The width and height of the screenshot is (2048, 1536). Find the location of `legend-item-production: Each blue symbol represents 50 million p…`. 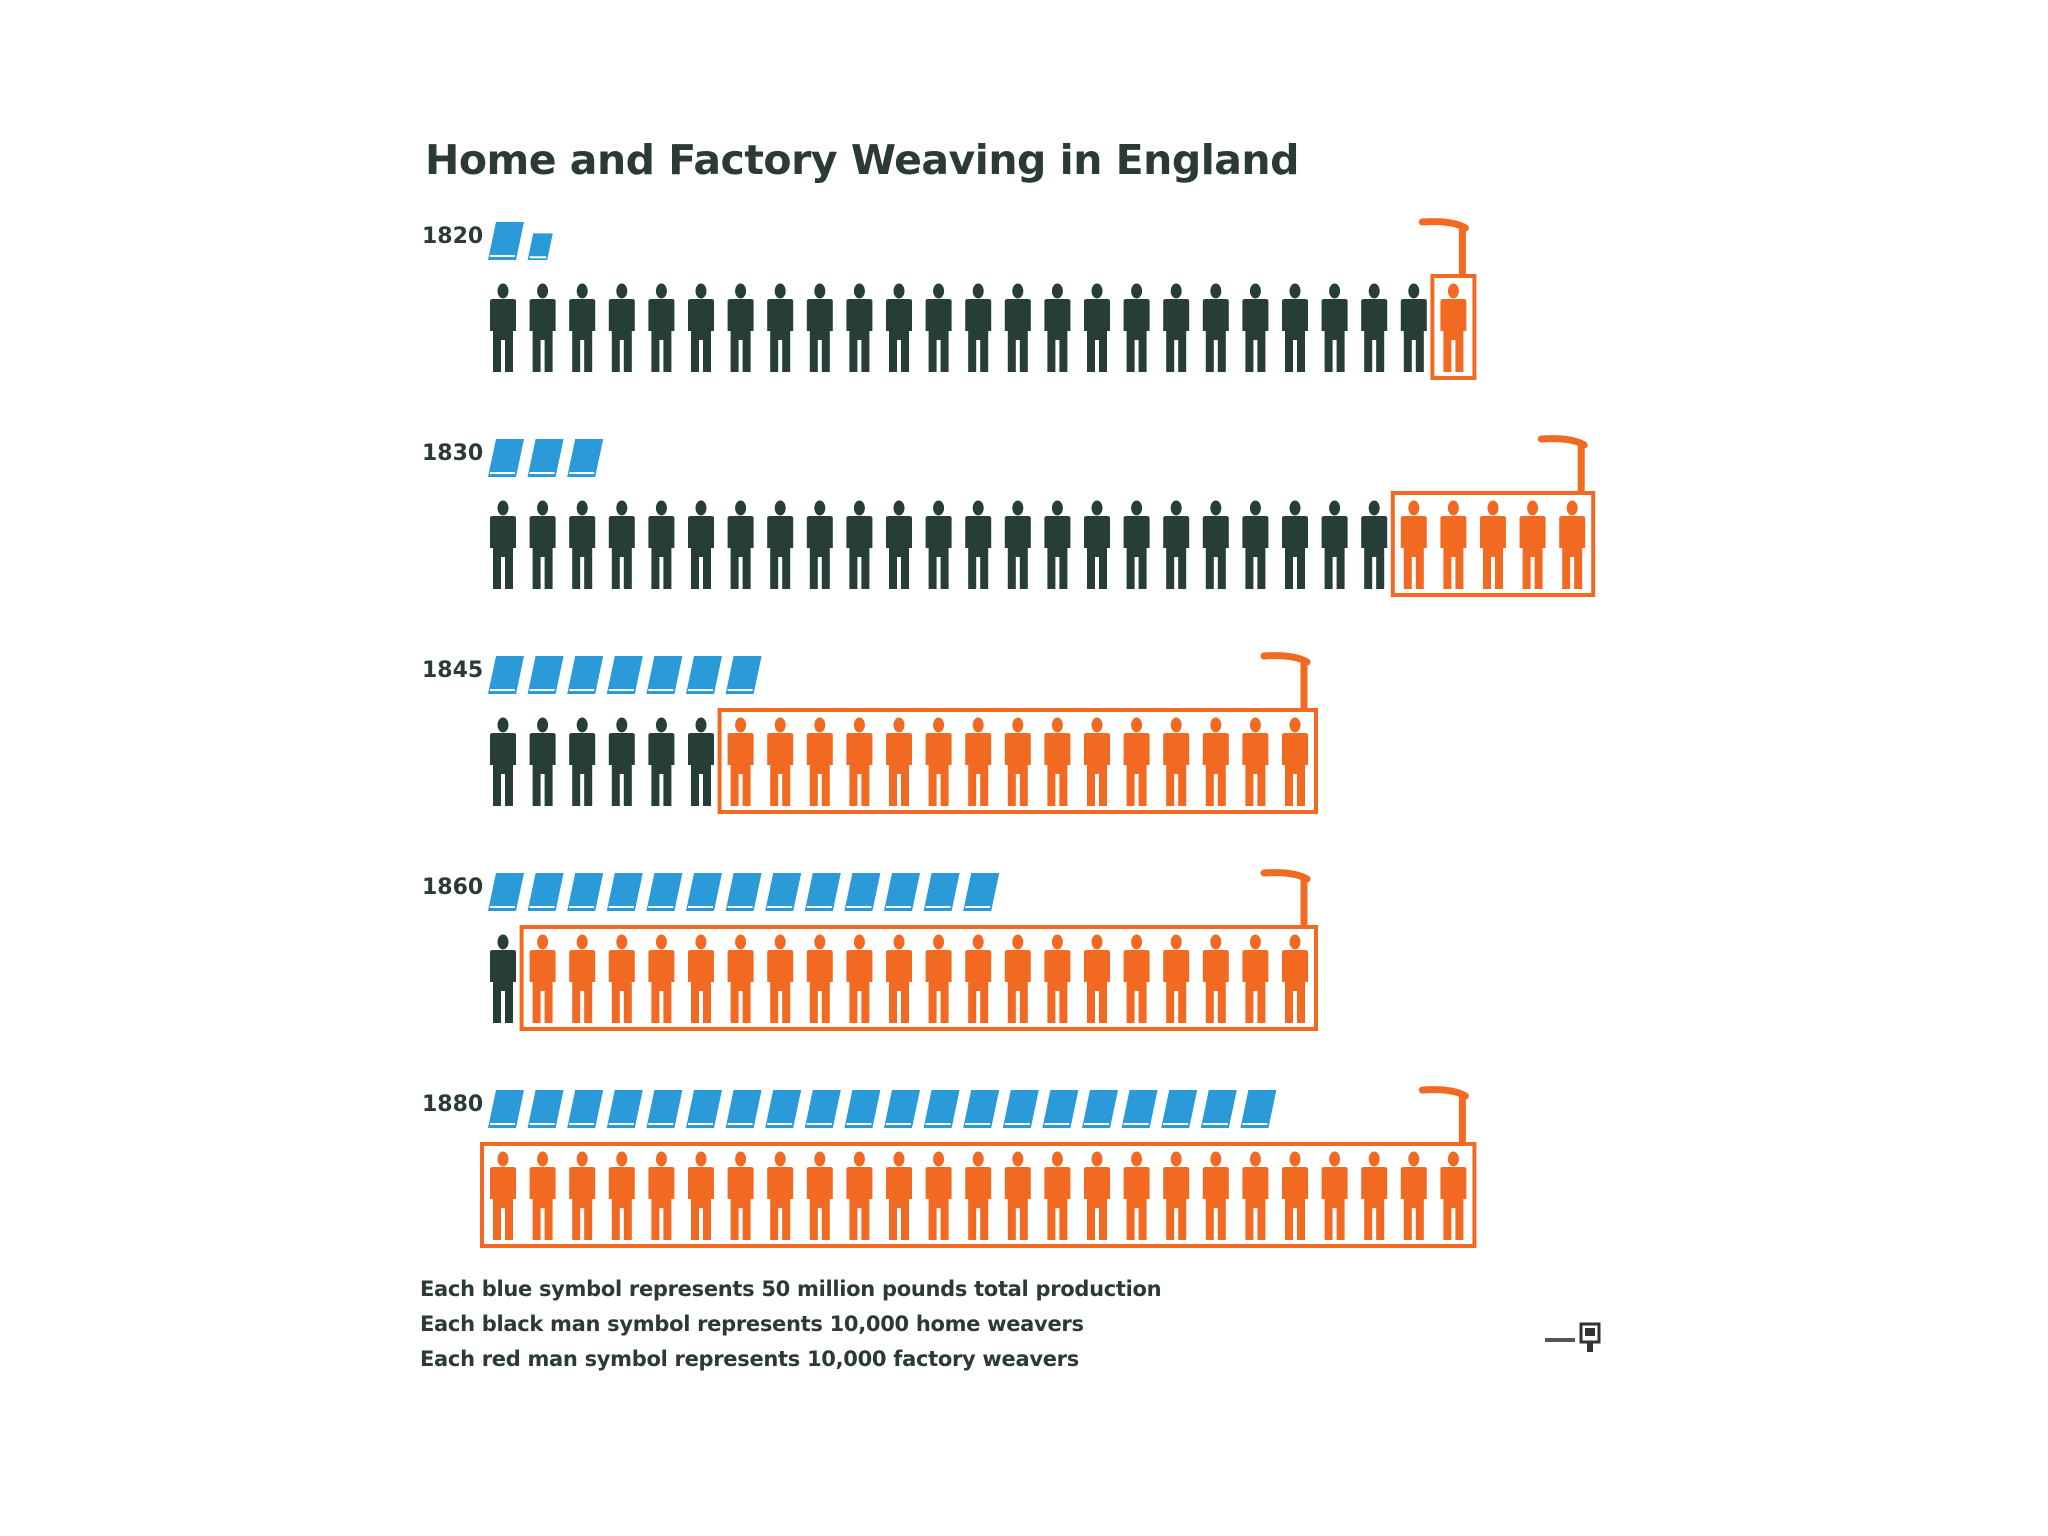

legend-item-production: Each blue symbol represents 50 million p… is located at coordinates (791, 1289).